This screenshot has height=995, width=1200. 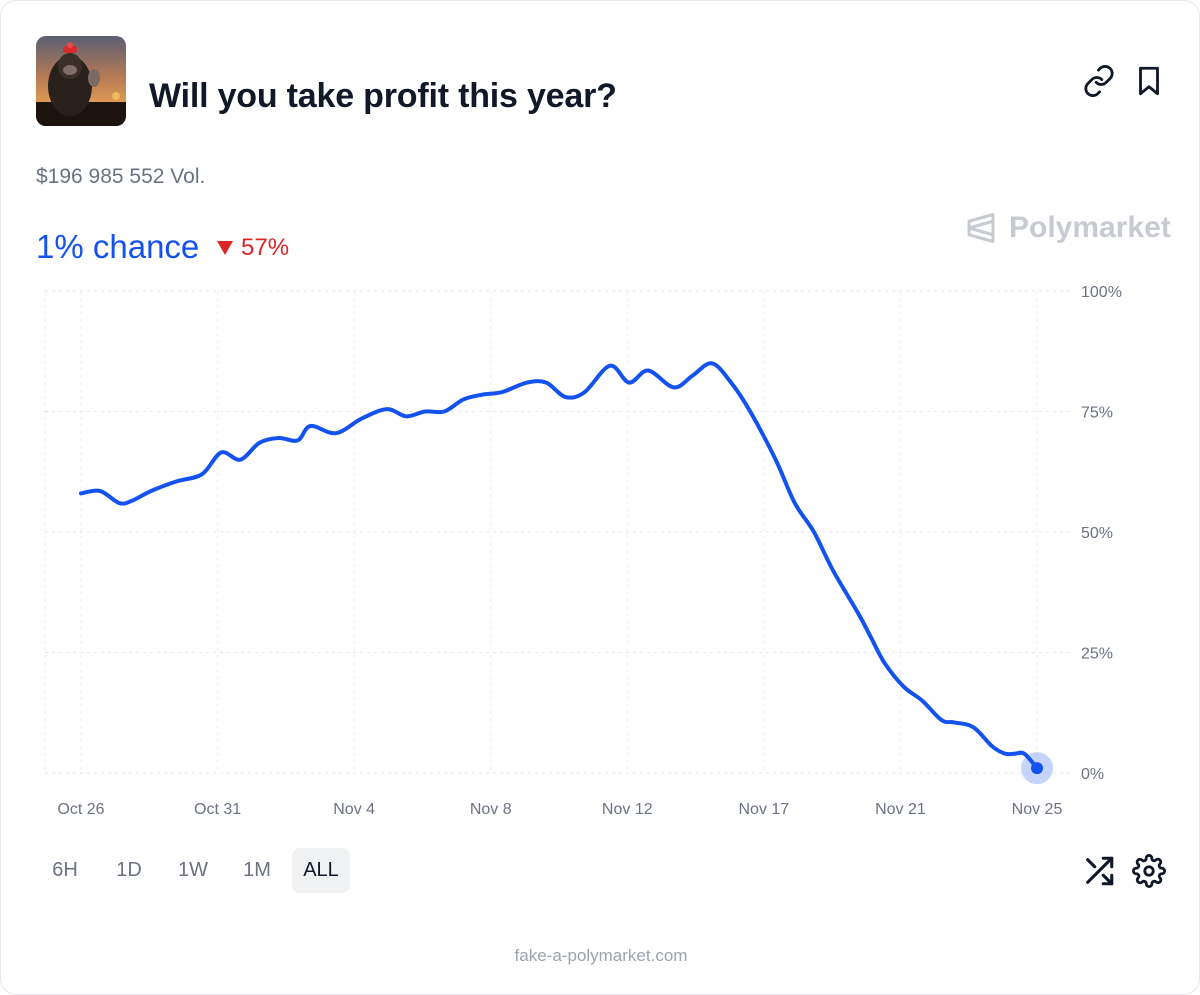 I want to click on market-image, so click(x=81, y=81).